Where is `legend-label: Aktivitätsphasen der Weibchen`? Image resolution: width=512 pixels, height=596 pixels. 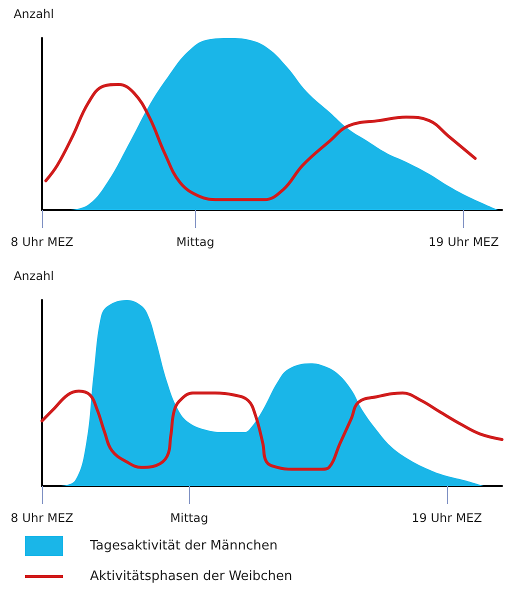 legend-label: Aktivitätsphasen der Weibchen is located at coordinates (191, 576).